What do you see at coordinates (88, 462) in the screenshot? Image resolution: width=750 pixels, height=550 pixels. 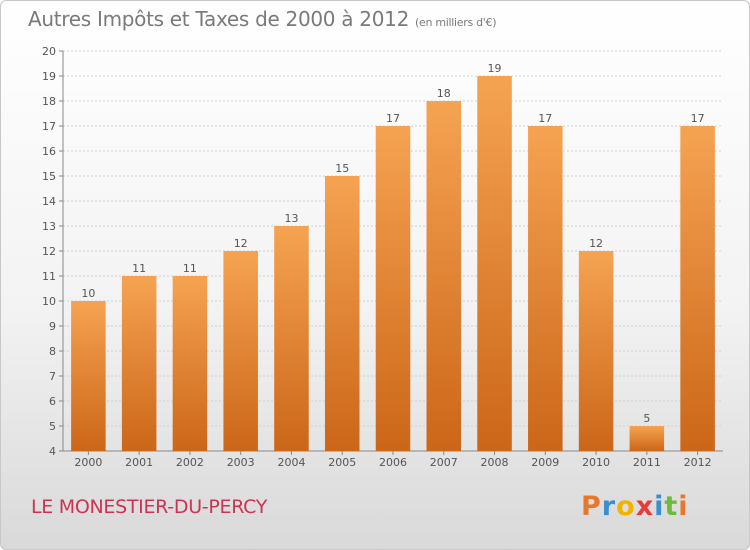 I see `x-tick-label: 2000` at bounding box center [88, 462].